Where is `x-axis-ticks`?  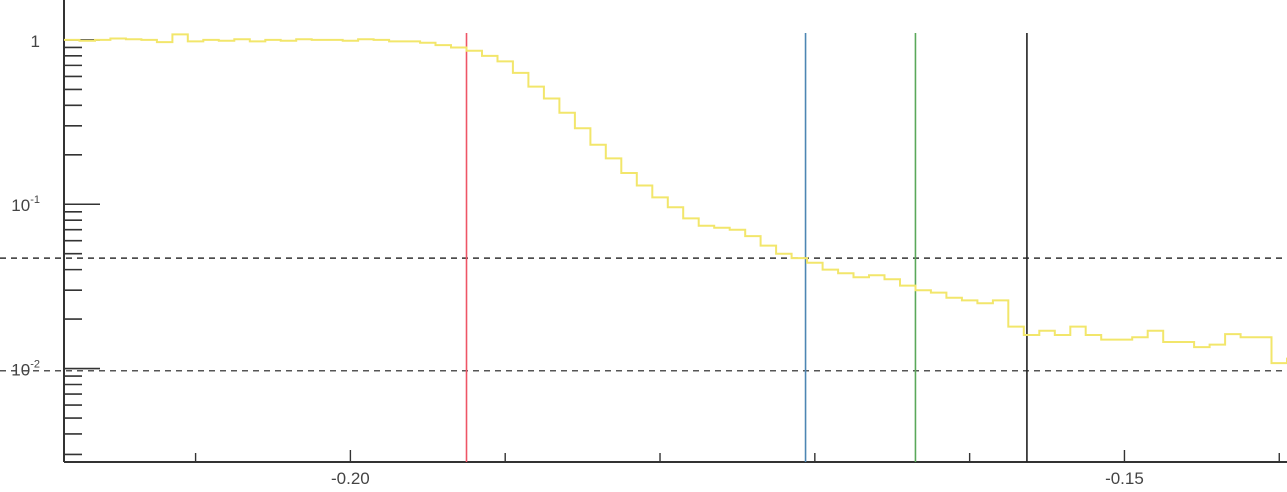 x-axis-ticks is located at coordinates (737, 456).